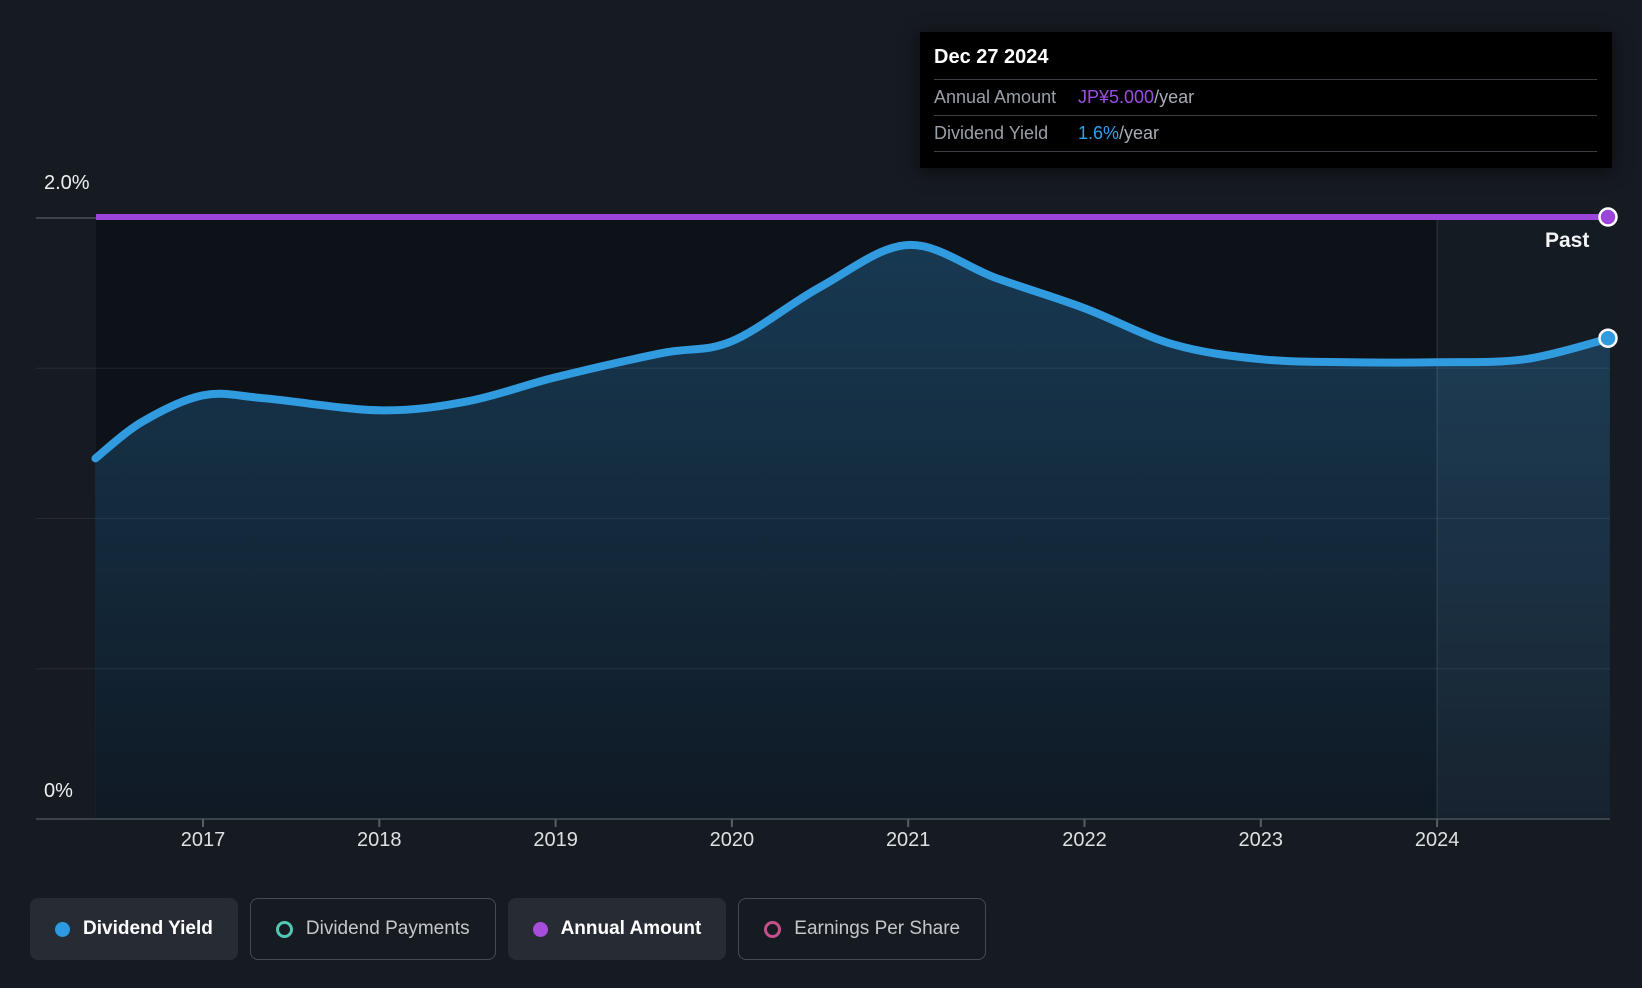 This screenshot has width=1642, height=988. What do you see at coordinates (540, 929) in the screenshot?
I see `annual-amount-dot-icon` at bounding box center [540, 929].